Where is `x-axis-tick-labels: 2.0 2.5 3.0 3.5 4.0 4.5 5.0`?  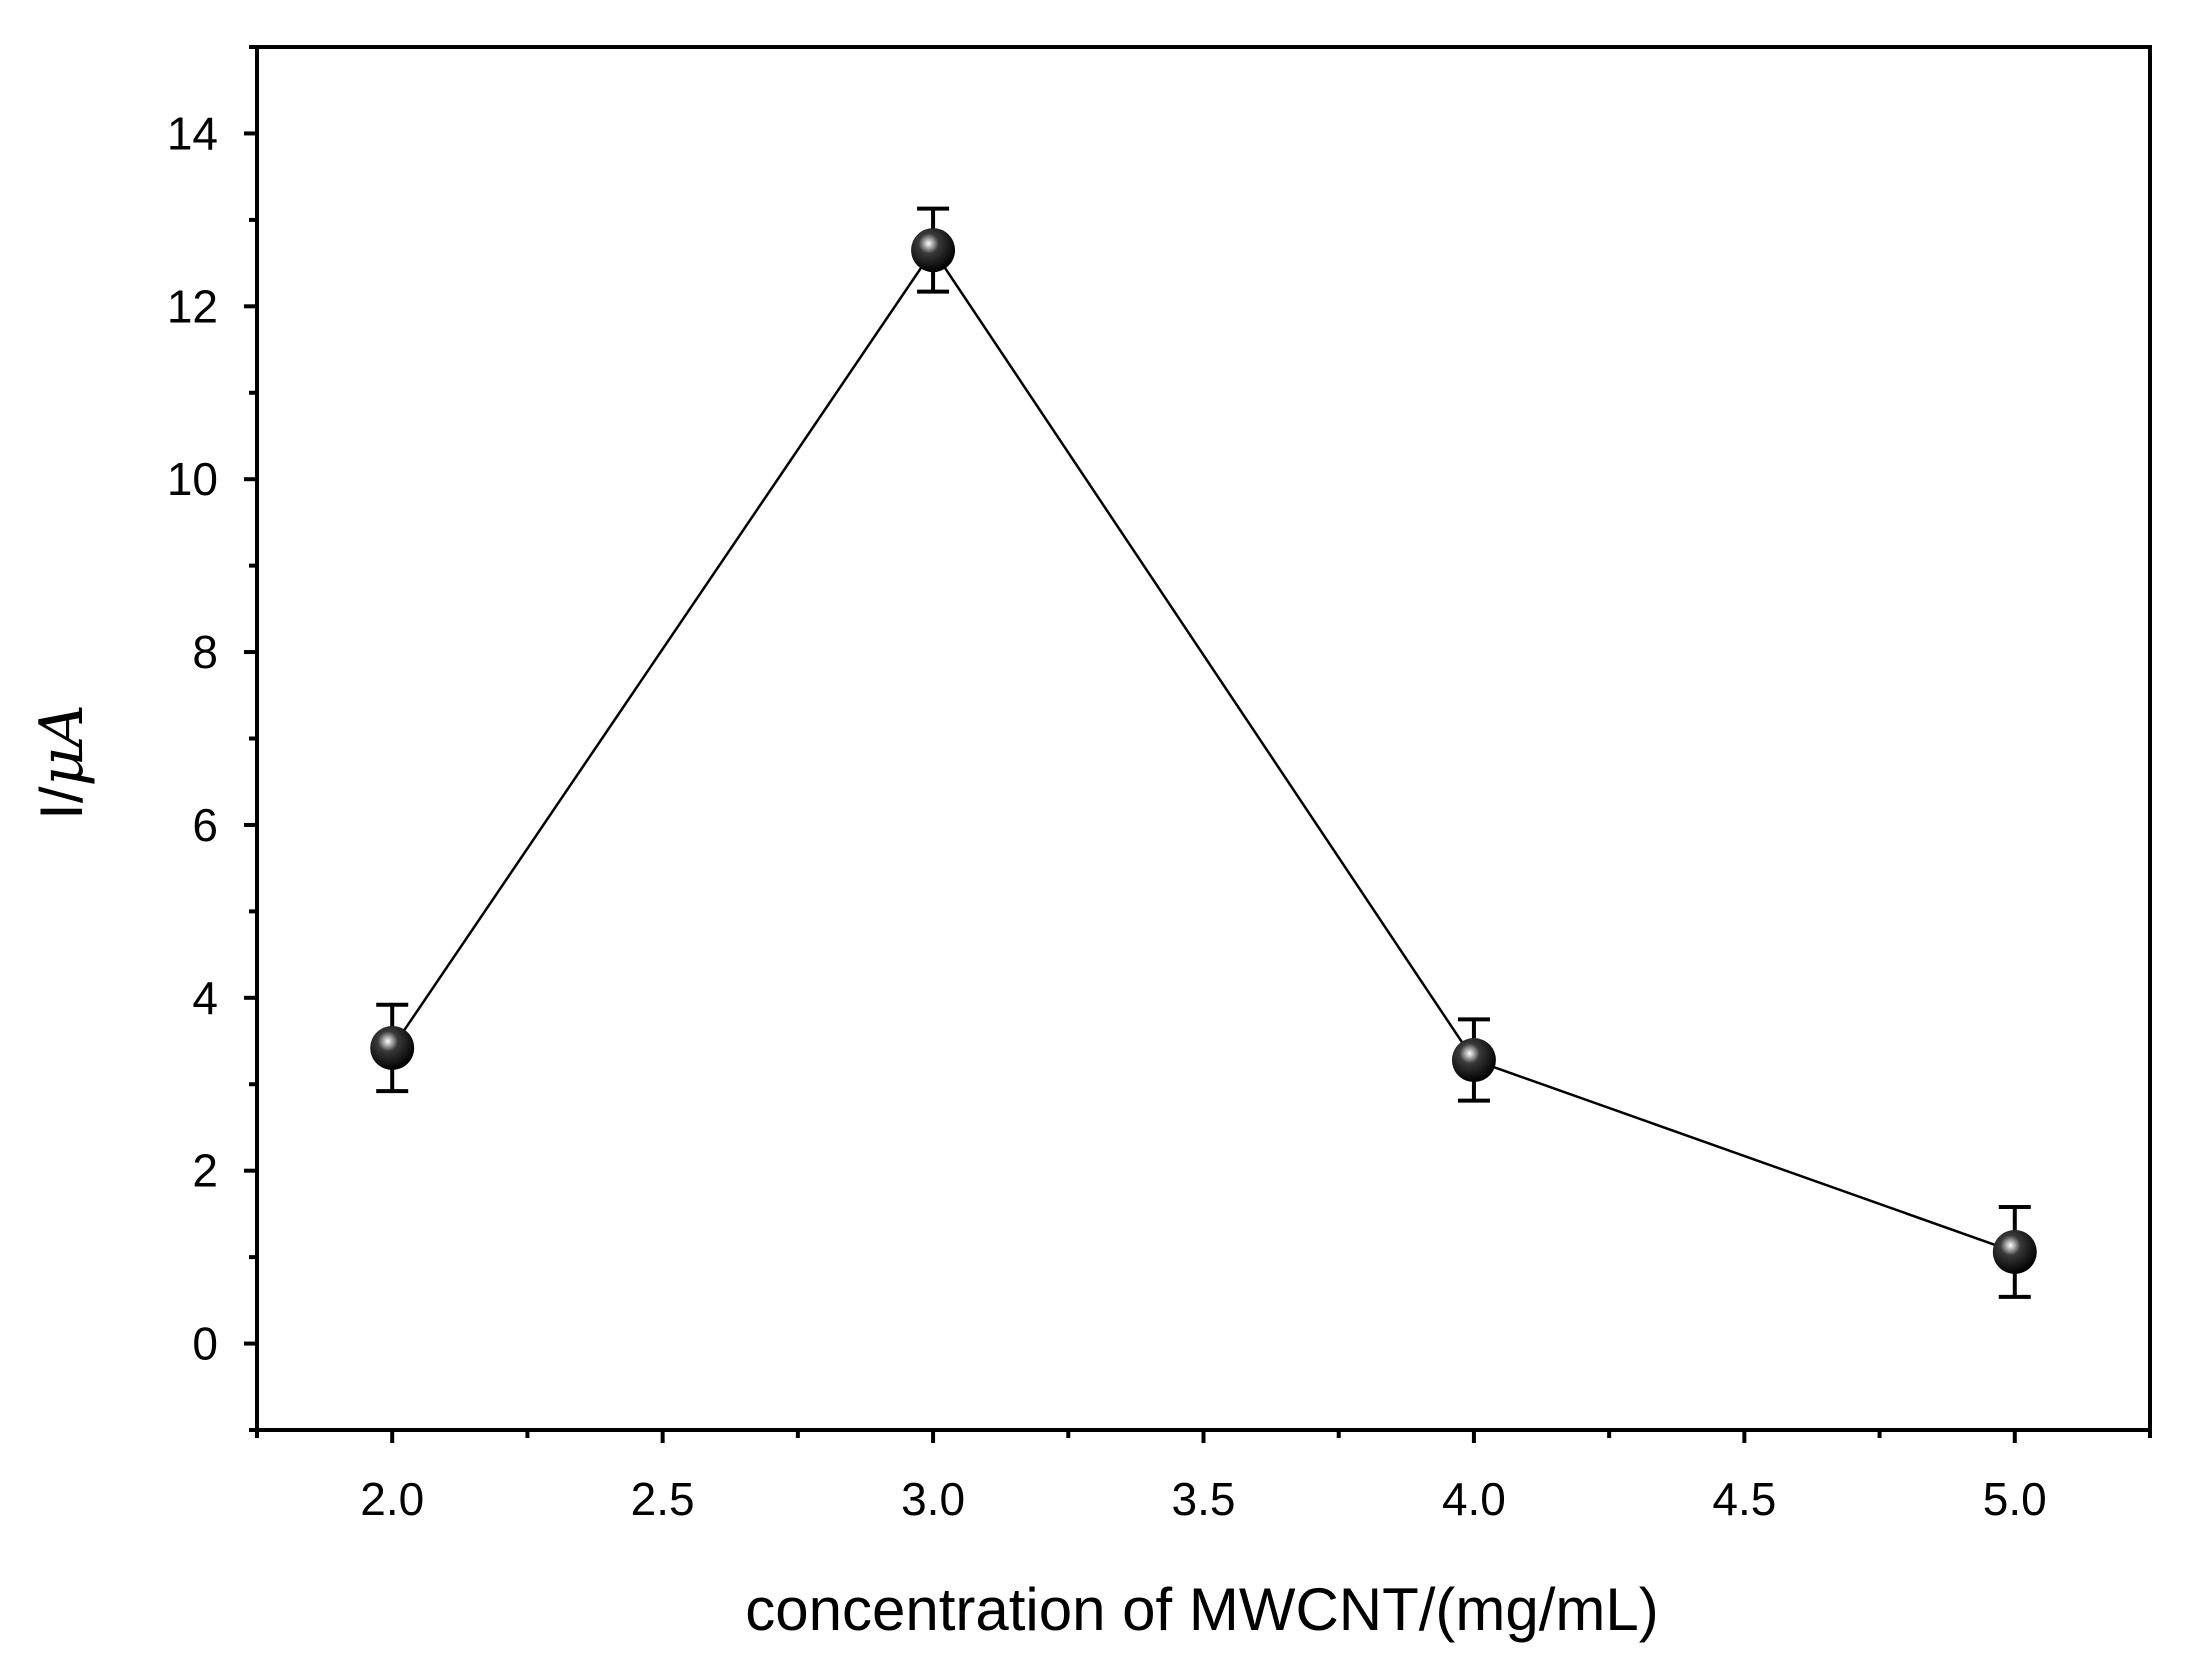
x-axis-tick-labels: 2.0 2.5 3.0 3.5 4.0 4.5 5.0 is located at coordinates (1203, 1499).